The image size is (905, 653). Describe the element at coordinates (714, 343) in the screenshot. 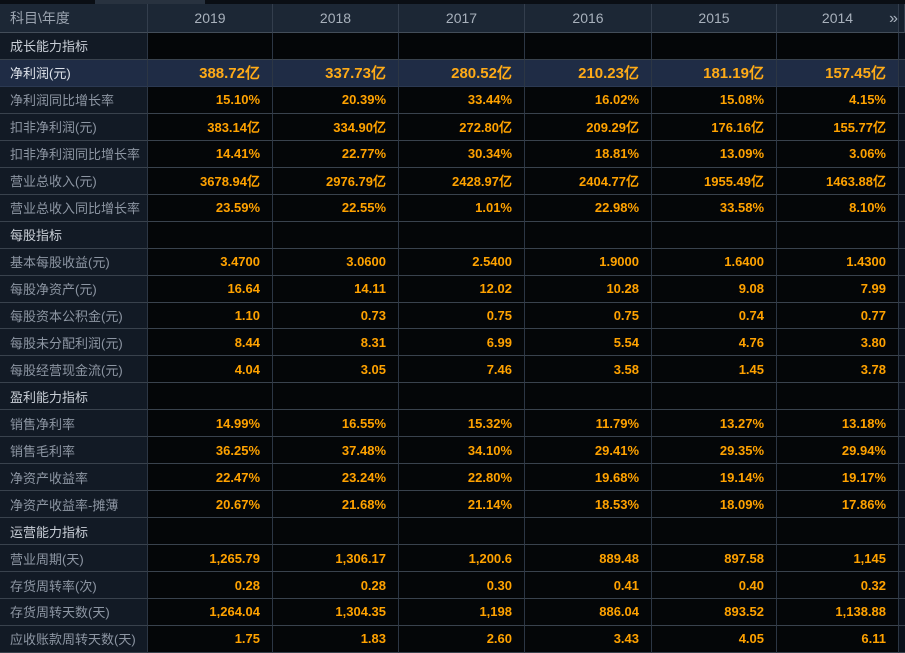

I see `cell-value: 4.76` at that location.